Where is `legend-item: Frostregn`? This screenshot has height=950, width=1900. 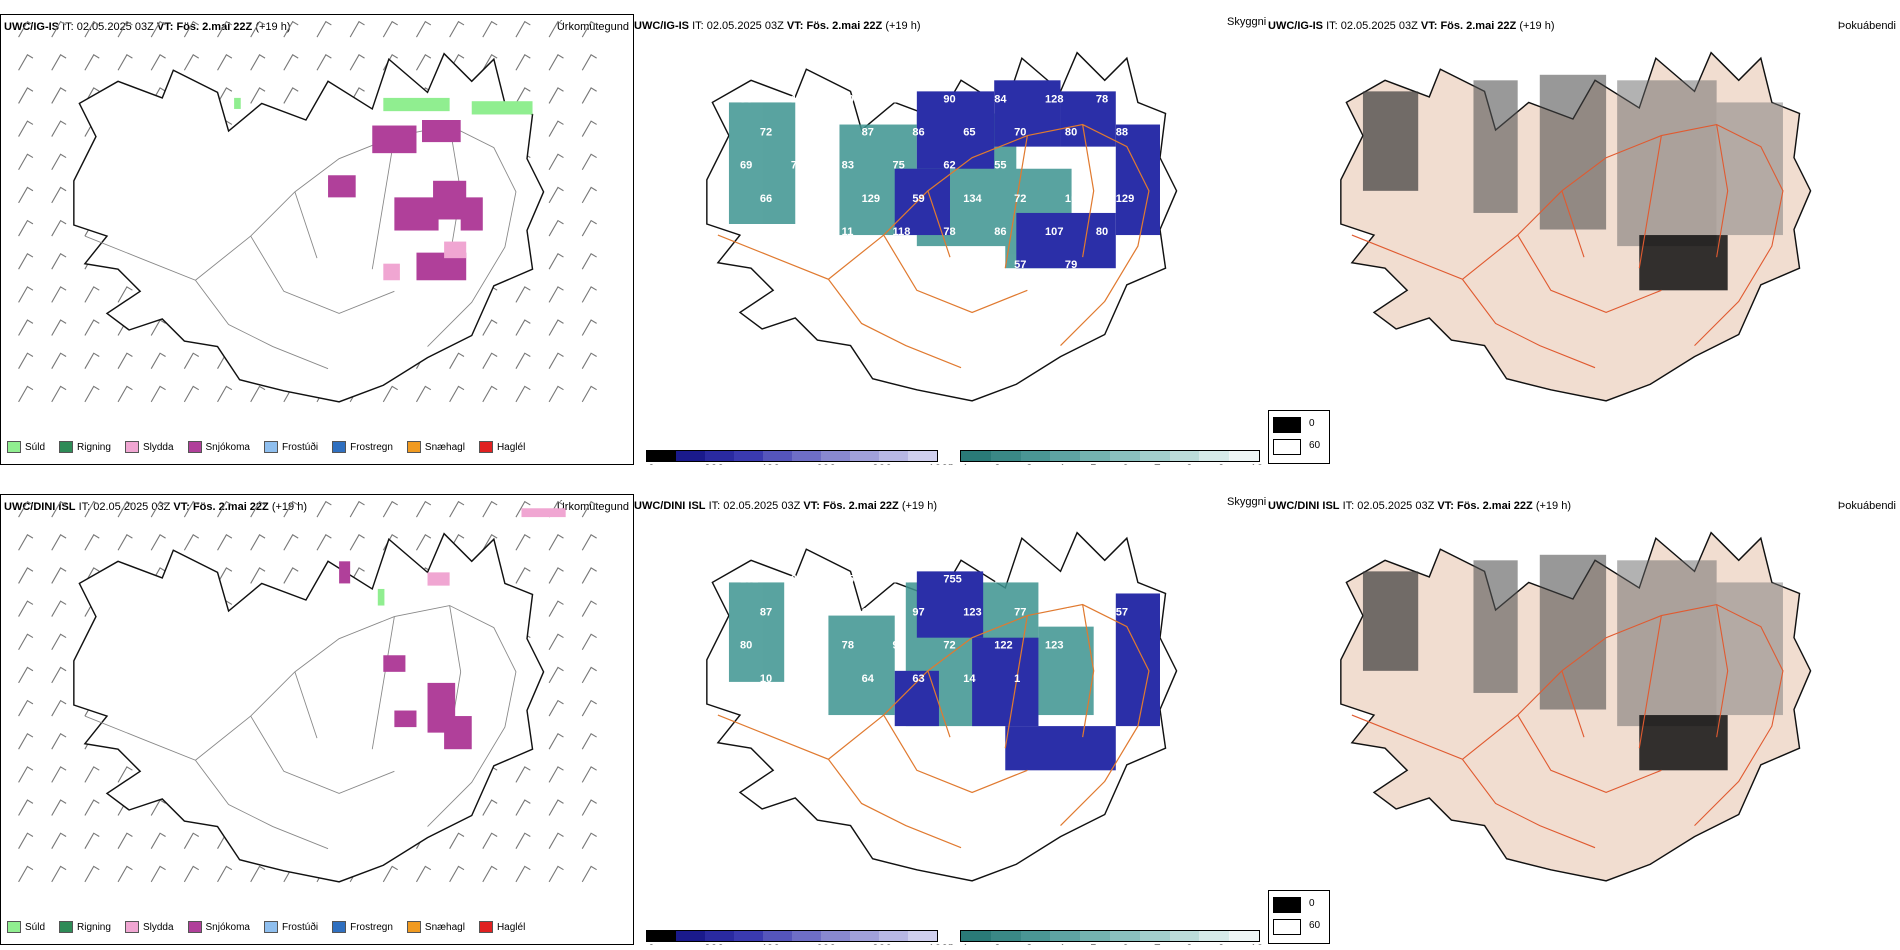
legend-item: Frostregn is located at coordinates (362, 447).